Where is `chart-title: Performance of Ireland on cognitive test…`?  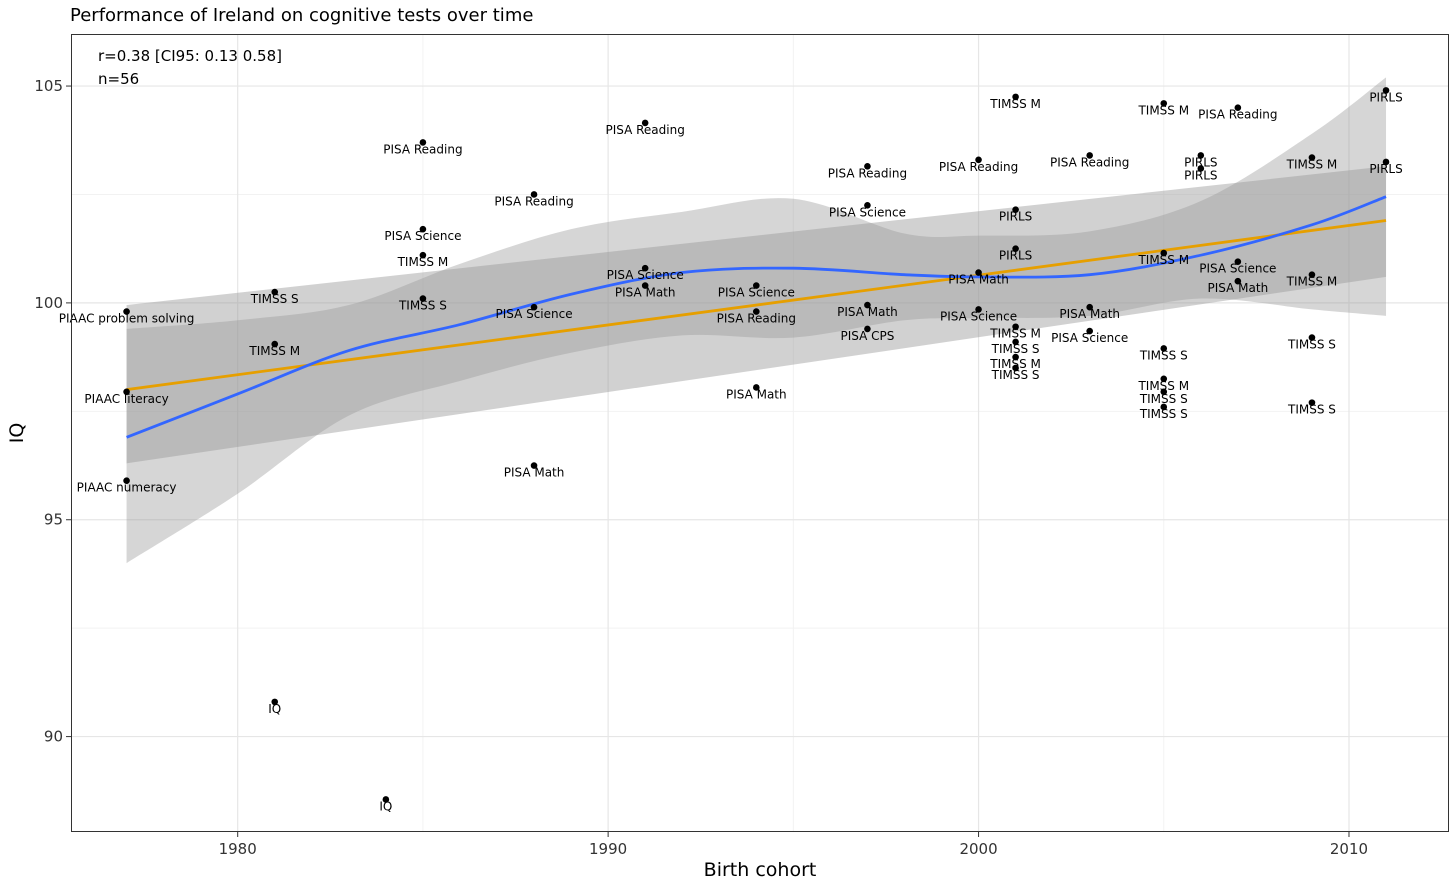 chart-title: Performance of Ireland on cognitive test… is located at coordinates (301, 15).